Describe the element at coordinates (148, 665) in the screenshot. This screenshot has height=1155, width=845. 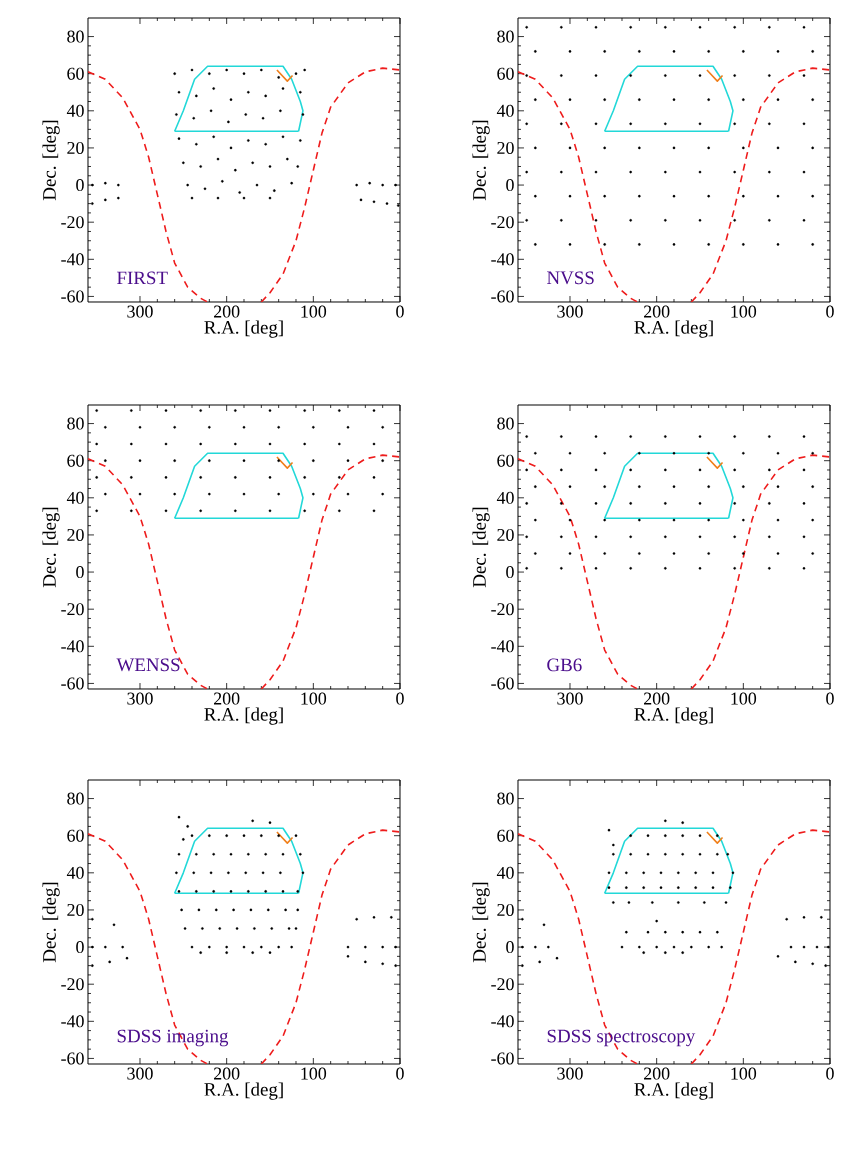
I see `annotation: WENSS` at that location.